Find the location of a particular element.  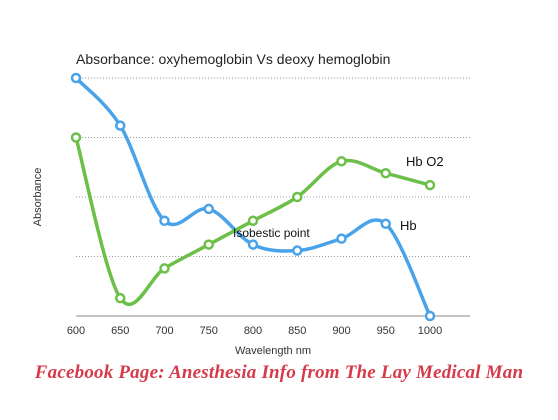

x-tick-label: 600 is located at coordinates (76, 331).